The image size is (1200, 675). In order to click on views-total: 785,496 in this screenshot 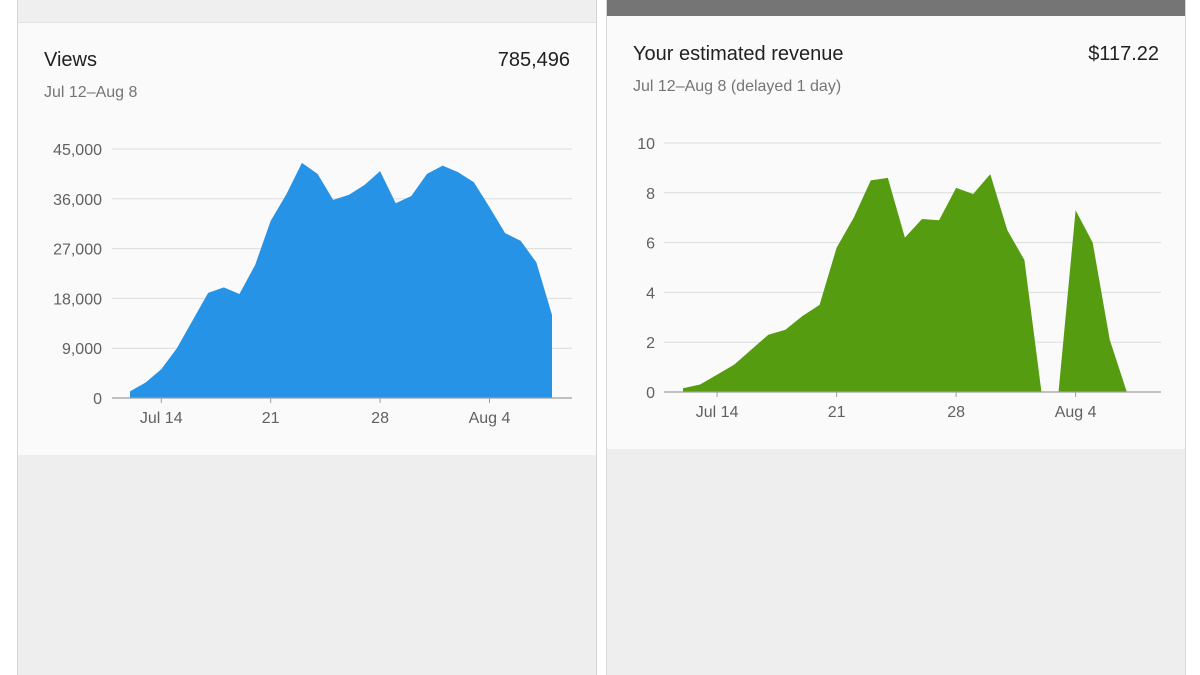, I will do `click(533, 60)`.